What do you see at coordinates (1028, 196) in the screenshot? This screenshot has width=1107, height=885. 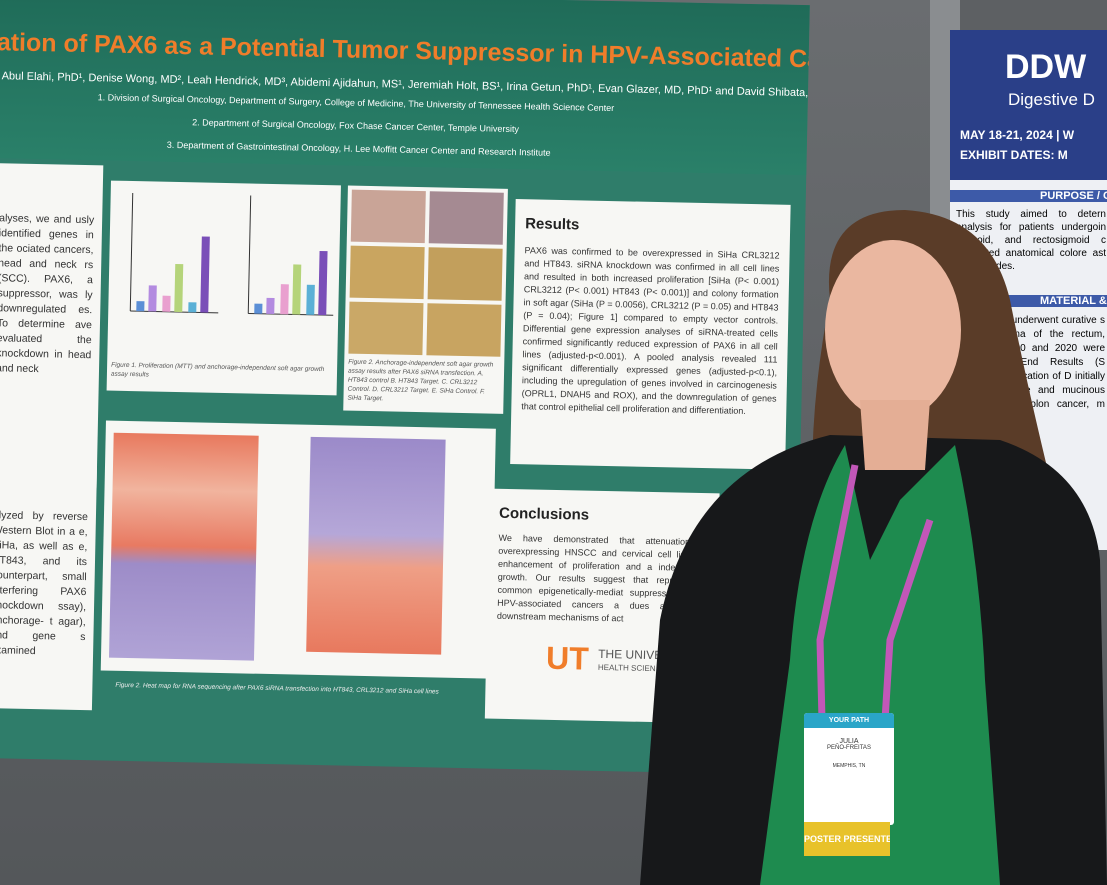 I see `section-heading: PURPOSE / C` at bounding box center [1028, 196].